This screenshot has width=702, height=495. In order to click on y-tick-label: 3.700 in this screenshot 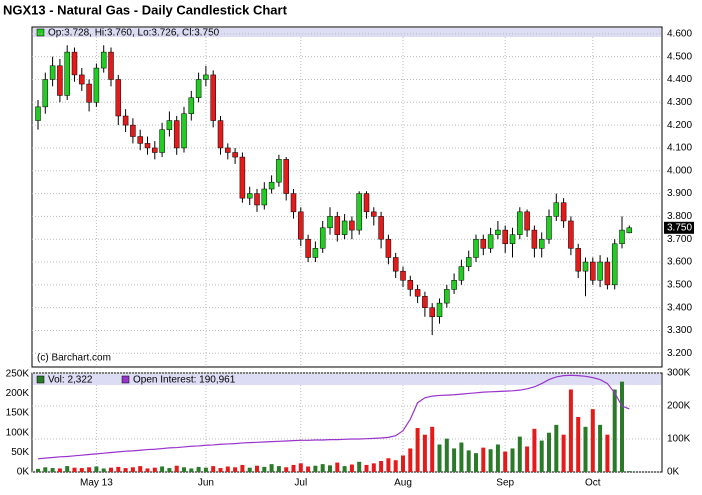, I will do `click(679, 239)`.